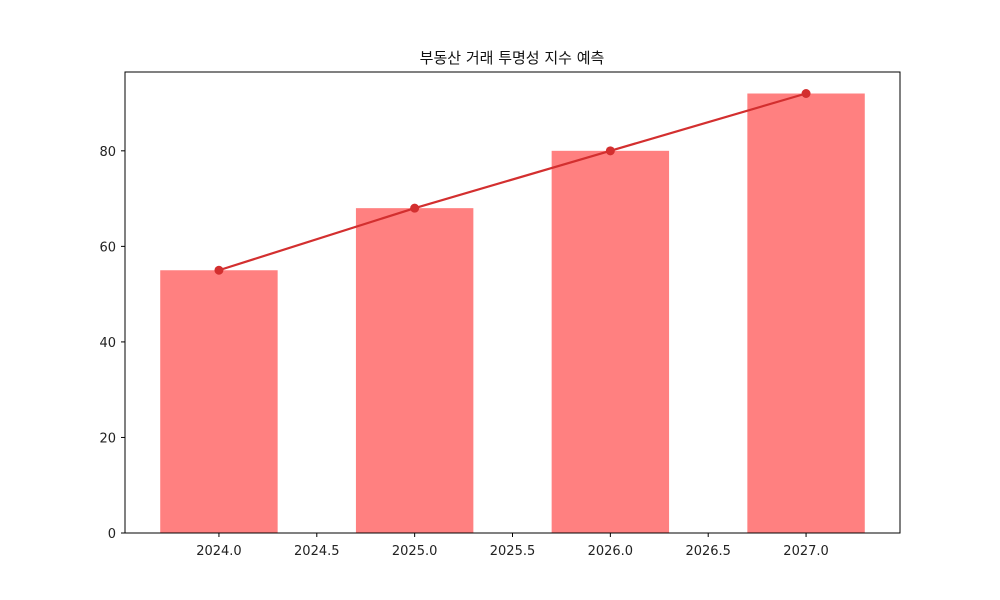  I want to click on y-tick-label: 40, so click(107, 343).